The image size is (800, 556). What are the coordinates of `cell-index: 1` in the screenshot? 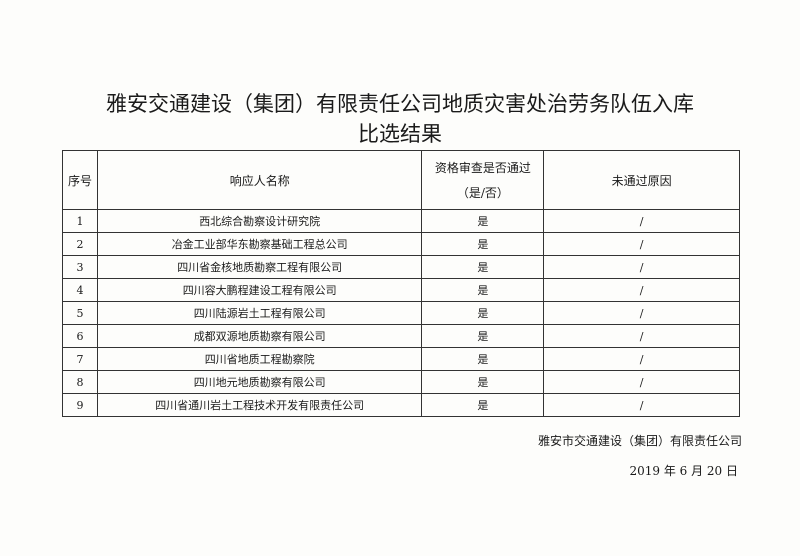 It's located at (80, 221).